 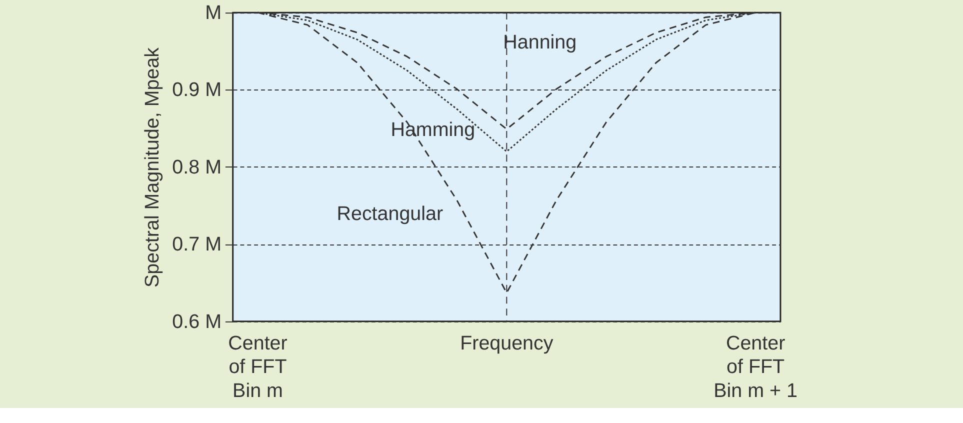 I want to click on y-tick-label: 0.7 M, so click(x=197, y=245).